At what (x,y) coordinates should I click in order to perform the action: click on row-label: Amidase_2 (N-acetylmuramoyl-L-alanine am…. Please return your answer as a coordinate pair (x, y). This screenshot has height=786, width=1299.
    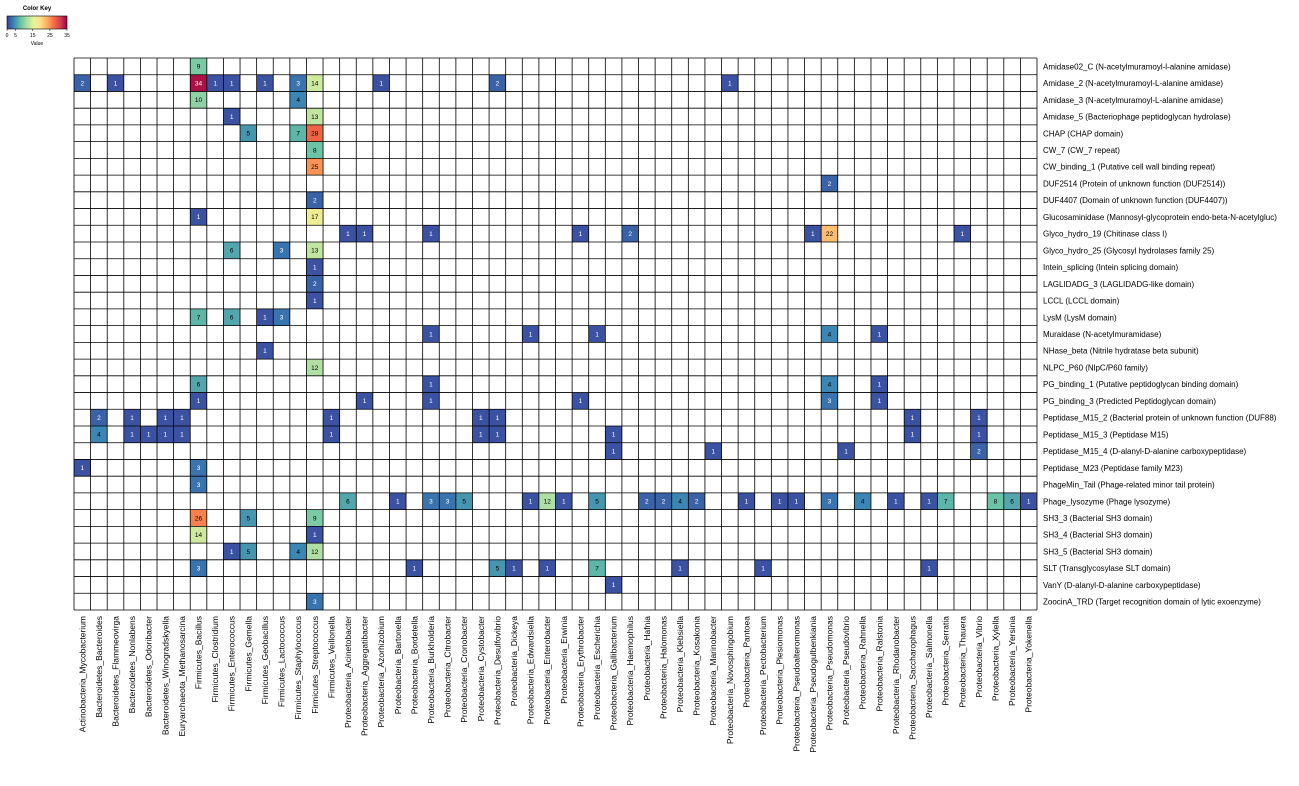
    Looking at the image, I should click on (1133, 83).